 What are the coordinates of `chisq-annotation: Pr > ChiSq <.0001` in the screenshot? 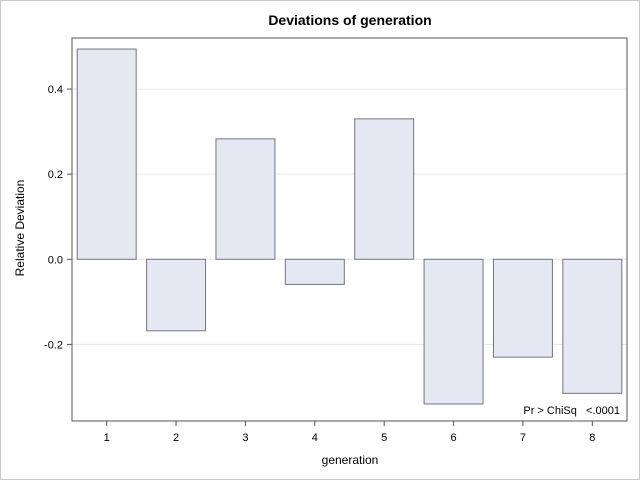 It's located at (571, 411).